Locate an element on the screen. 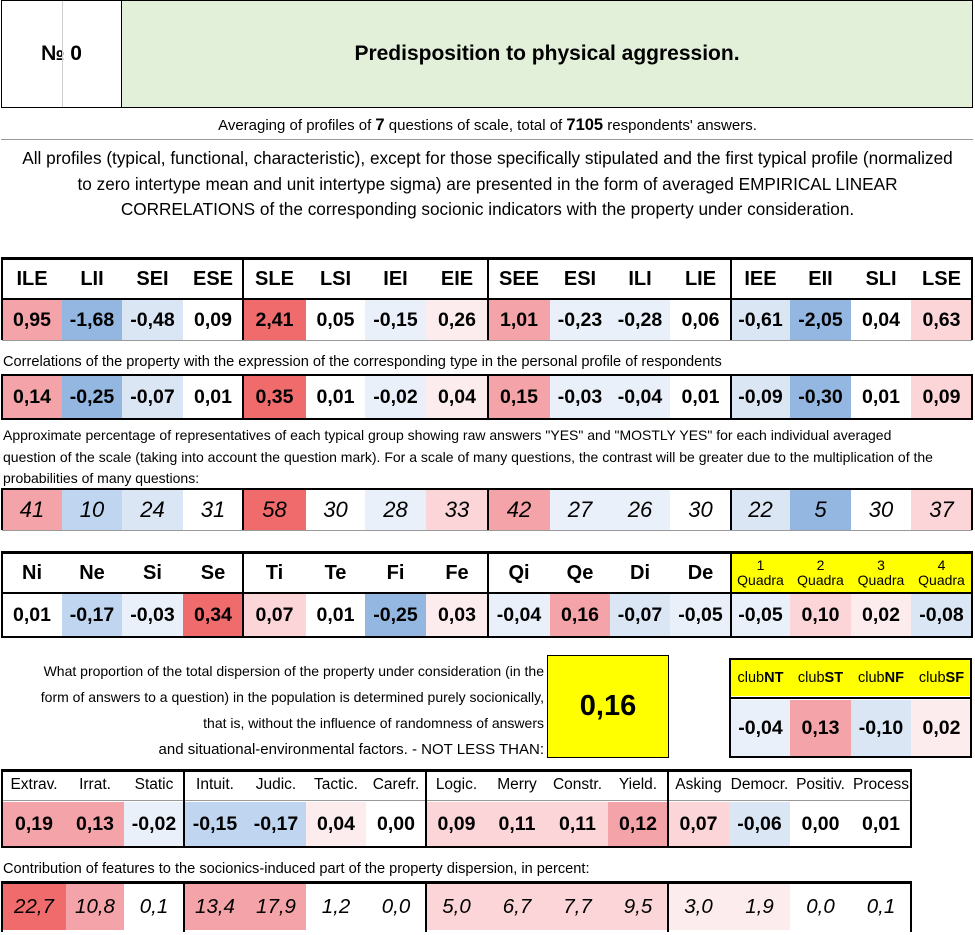 This screenshot has width=975, height=935. trait-label-constr: Constr. is located at coordinates (577, 784).